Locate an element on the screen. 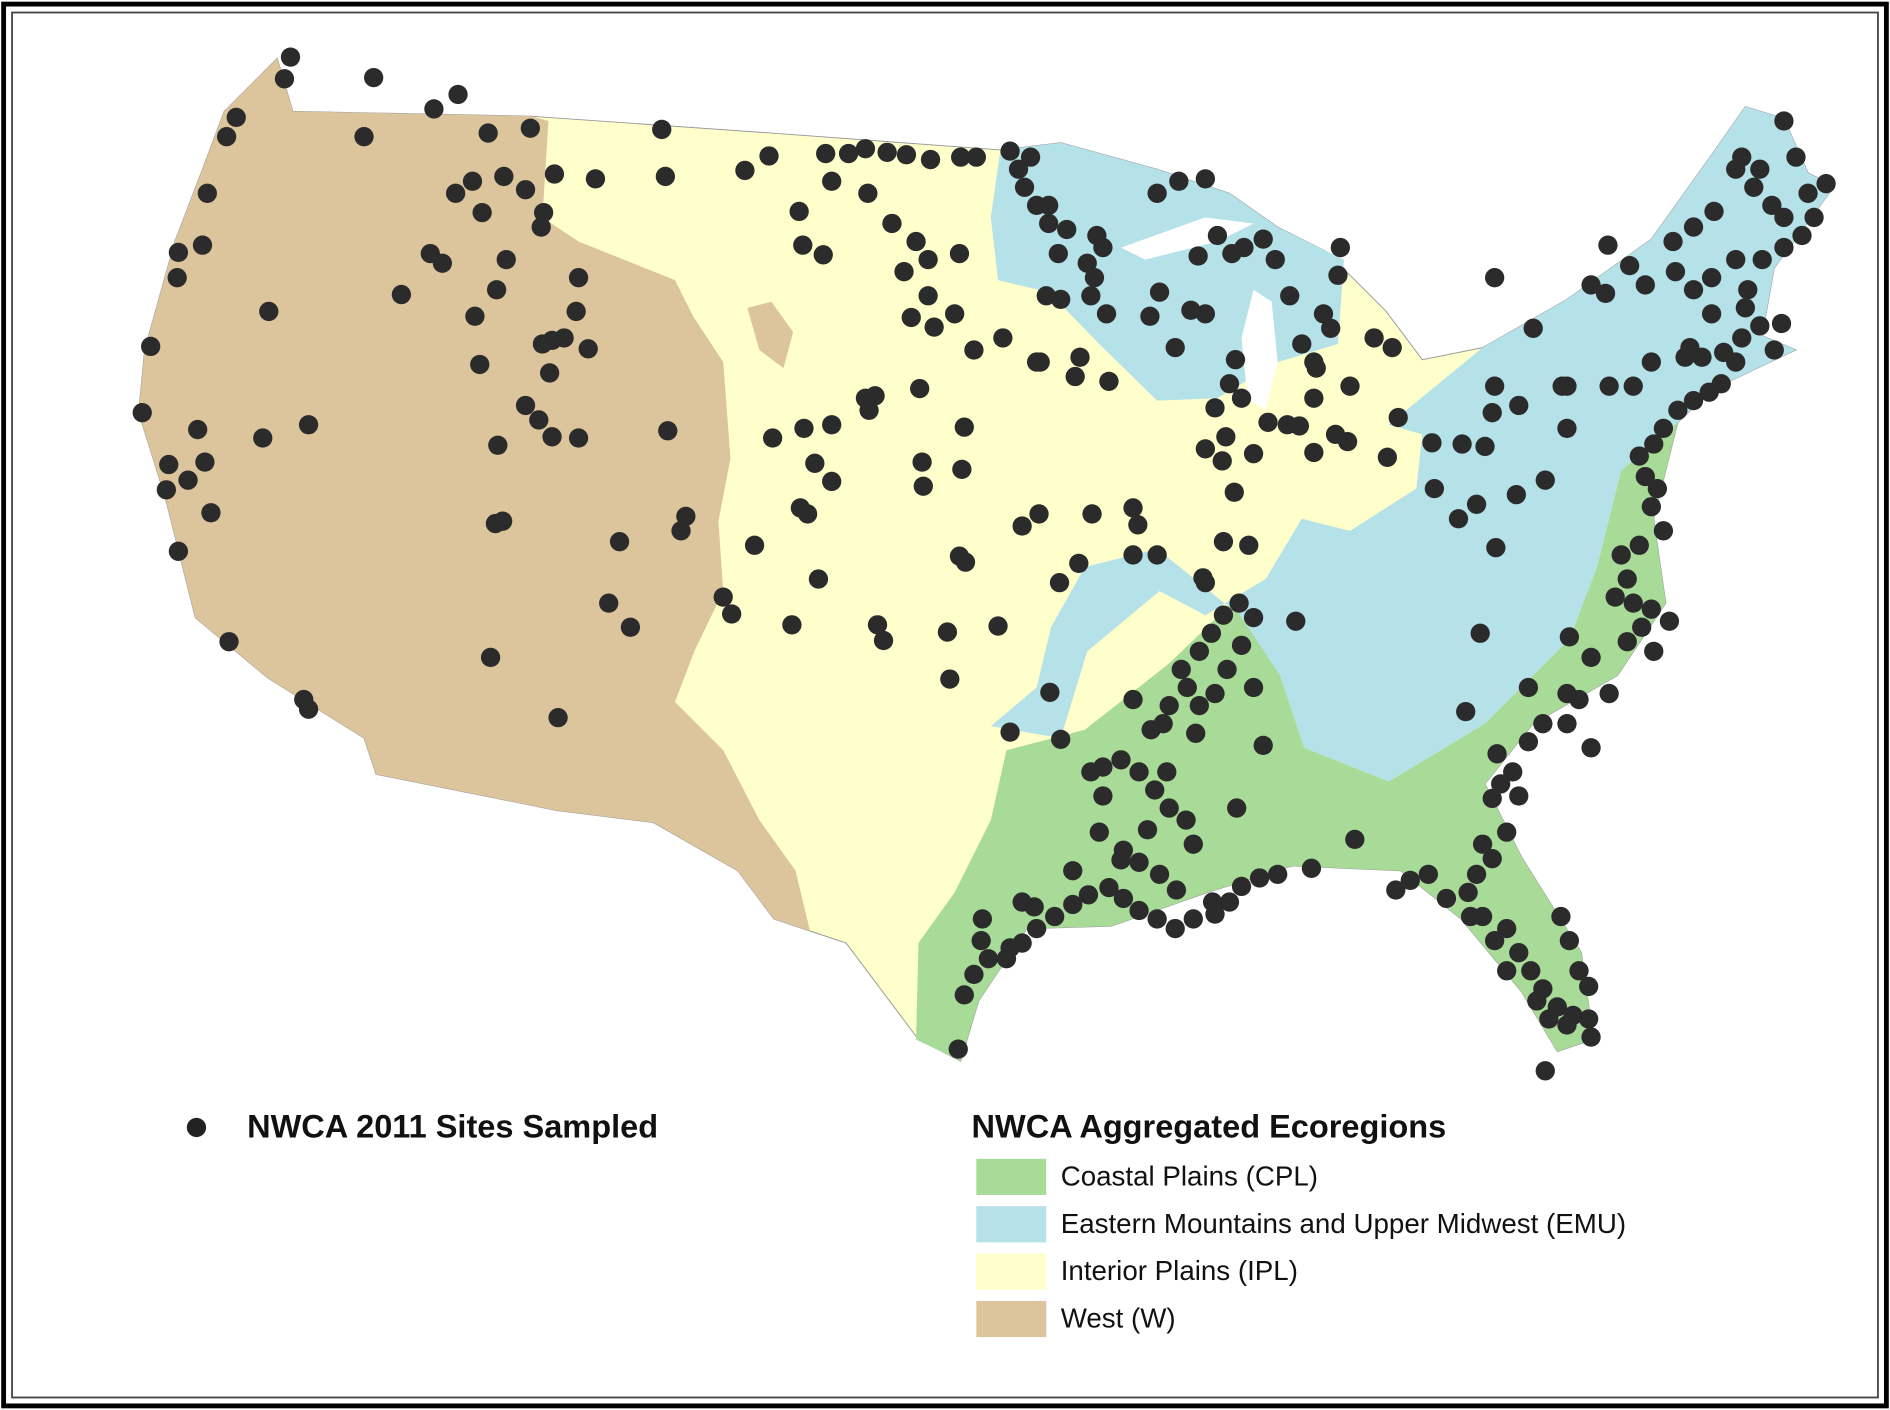 Image resolution: width=1890 pixels, height=1410 pixels. legend-swatch is located at coordinates (1011, 1224).